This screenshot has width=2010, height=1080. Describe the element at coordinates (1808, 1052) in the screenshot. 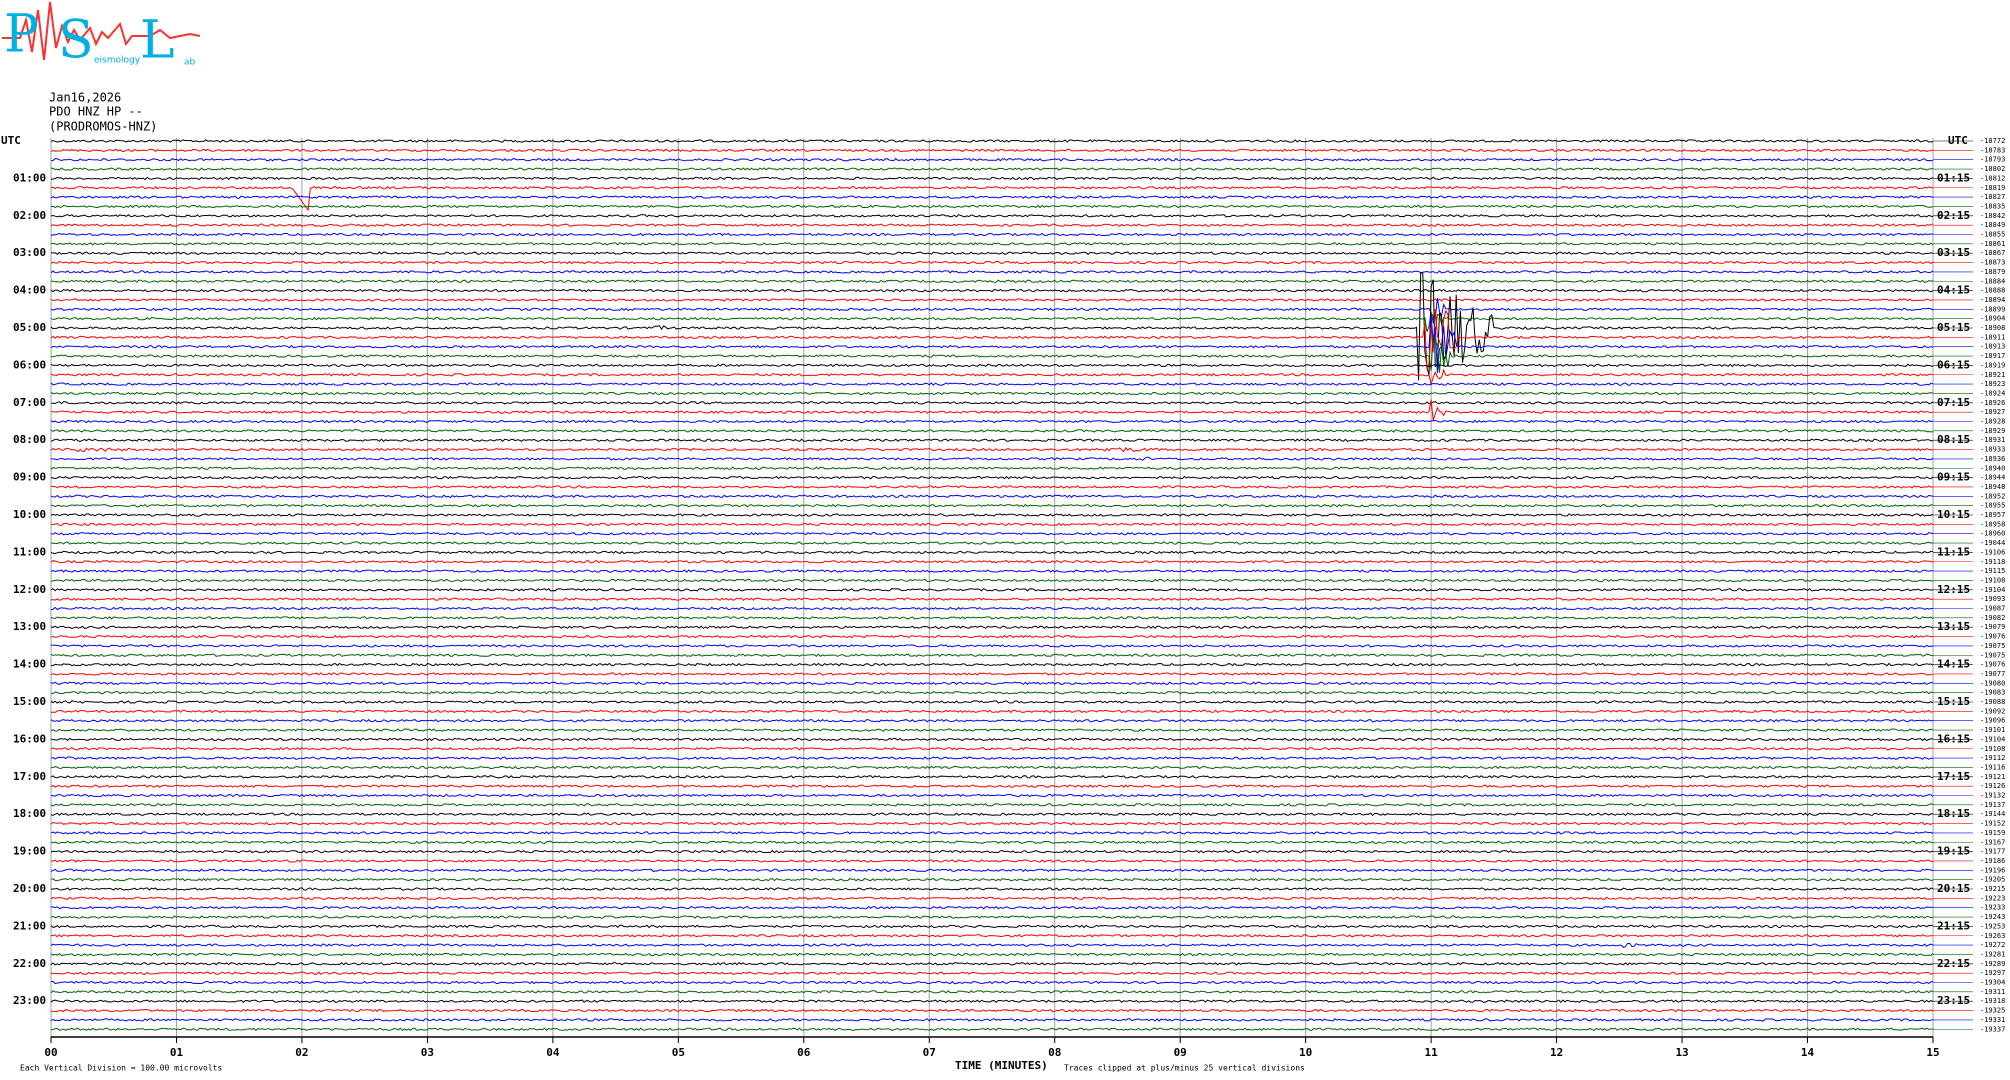

I see `x-tick-label: 14` at that location.